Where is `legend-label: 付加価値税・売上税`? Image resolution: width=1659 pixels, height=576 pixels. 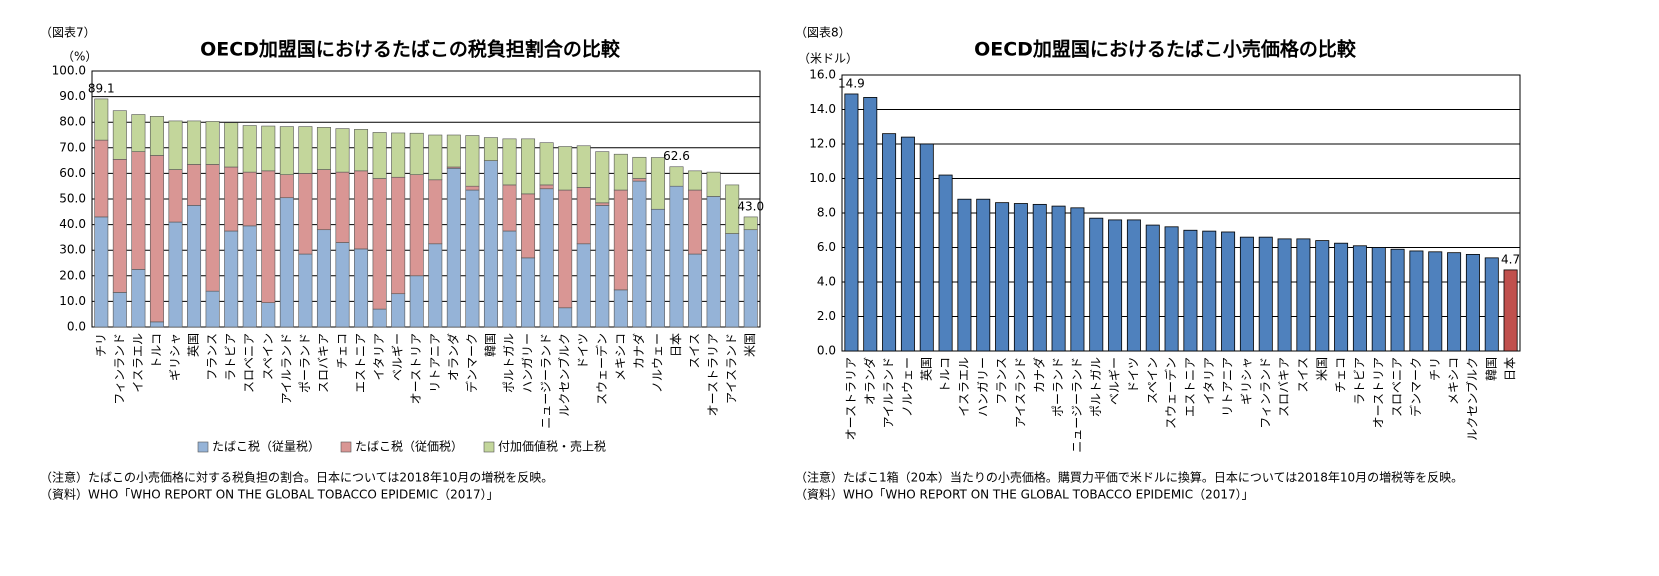
legend-label: 付加価値税・売上税 is located at coordinates (552, 446).